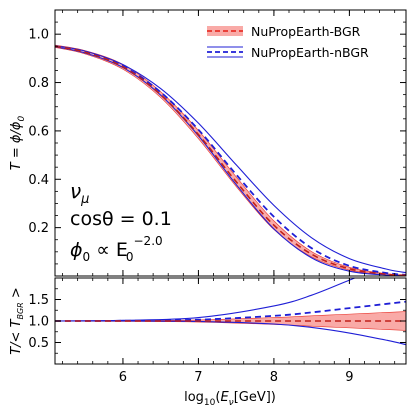 This screenshot has height=413, width=413. I want to click on x-axis-label-nu: ν, so click(231, 403).